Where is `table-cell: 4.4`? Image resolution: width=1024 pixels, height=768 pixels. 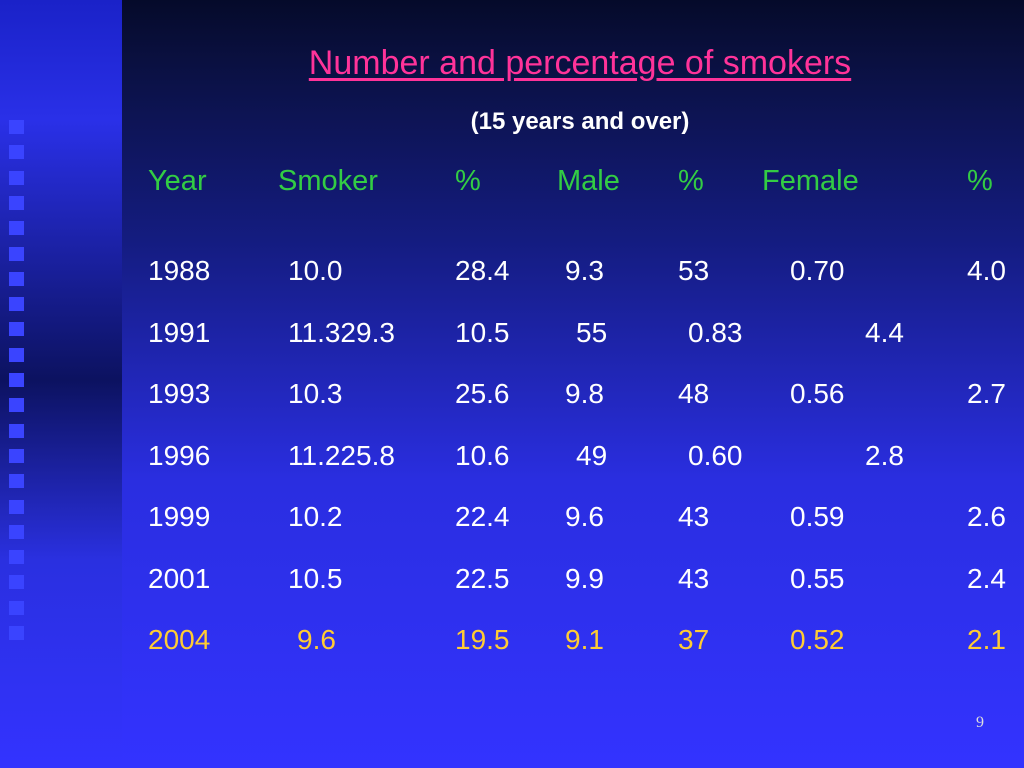
table-cell: 4.4 is located at coordinates (884, 332).